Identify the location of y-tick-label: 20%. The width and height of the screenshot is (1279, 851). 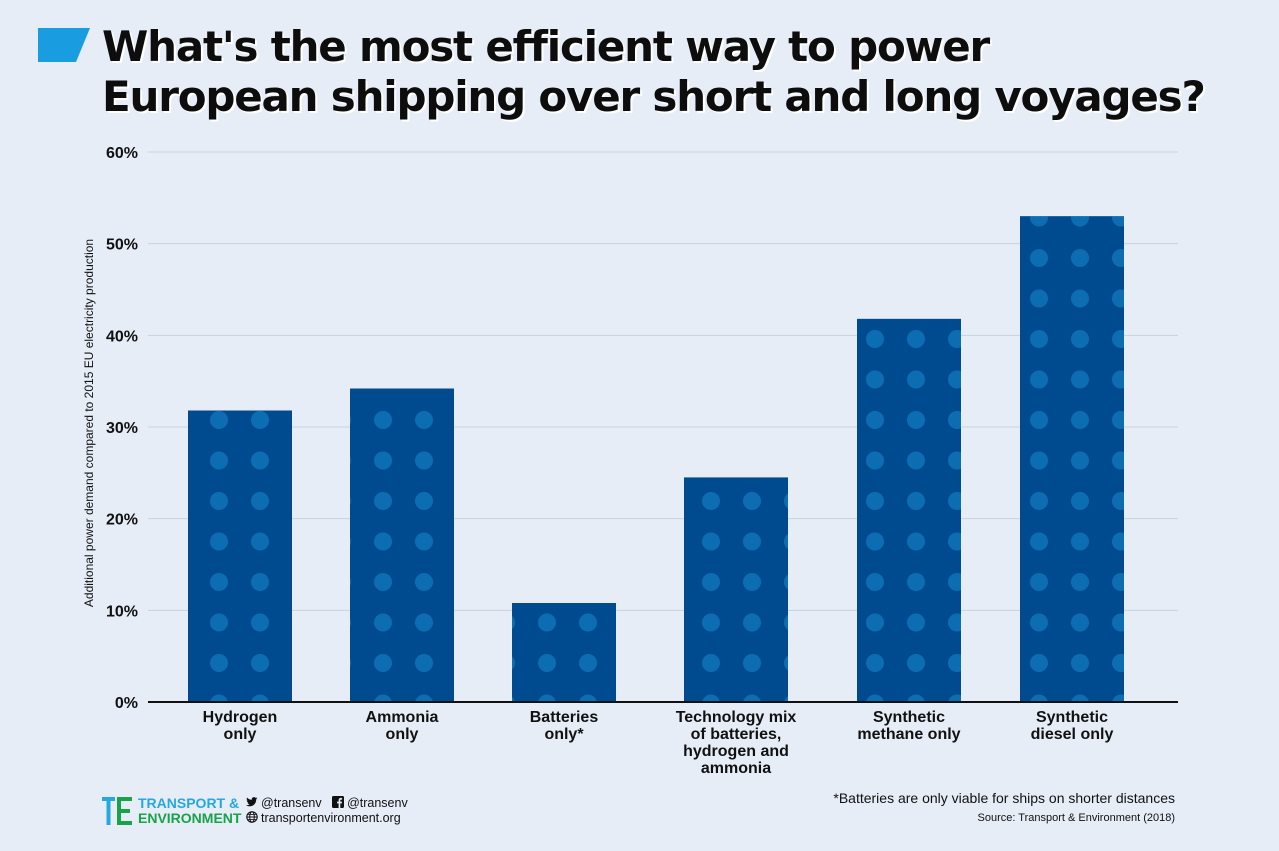
(122, 520).